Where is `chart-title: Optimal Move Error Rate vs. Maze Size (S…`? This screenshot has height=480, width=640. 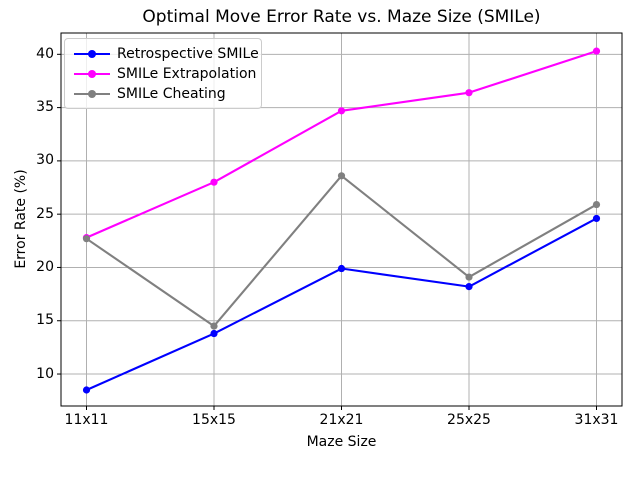 chart-title: Optimal Move Error Rate vs. Maze Size (S… is located at coordinates (341, 17).